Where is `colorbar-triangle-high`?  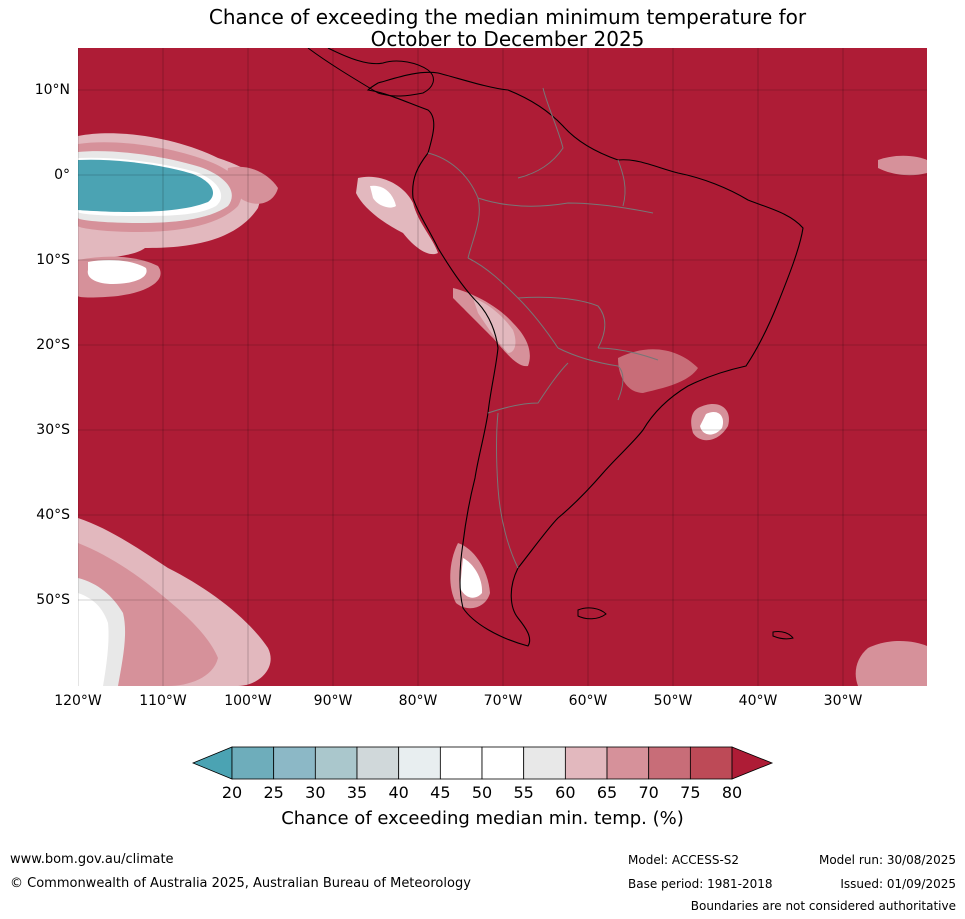 colorbar-triangle-high is located at coordinates (752, 763).